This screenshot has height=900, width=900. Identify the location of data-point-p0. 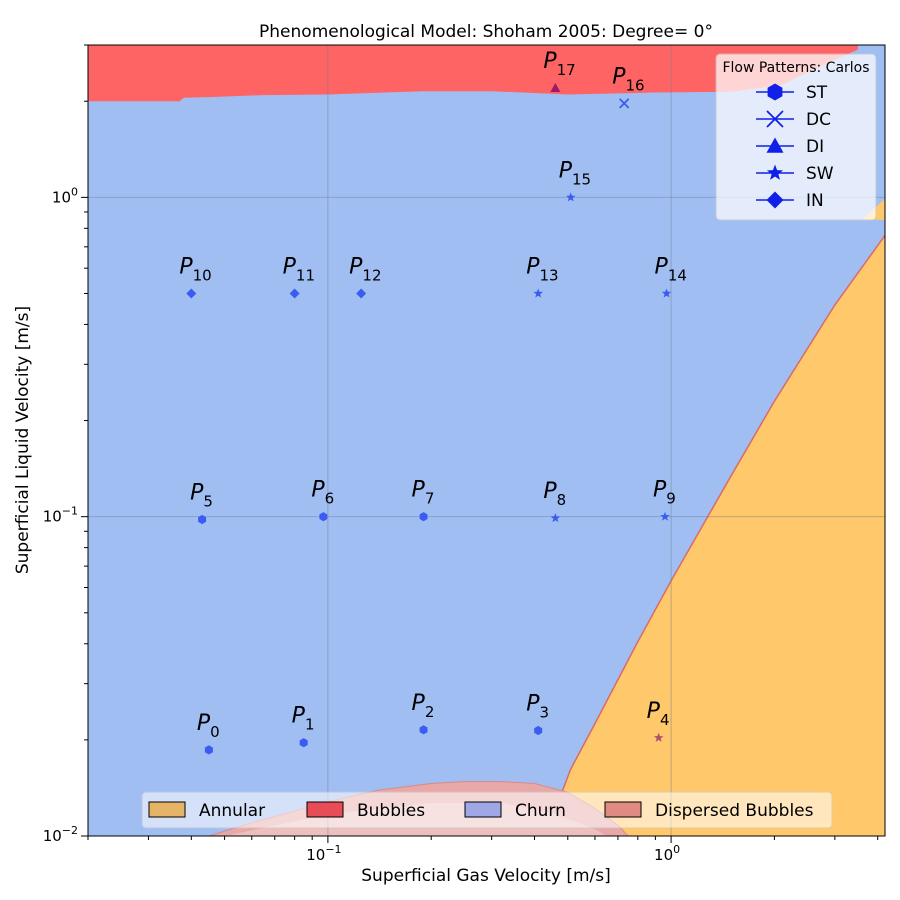
(208, 750).